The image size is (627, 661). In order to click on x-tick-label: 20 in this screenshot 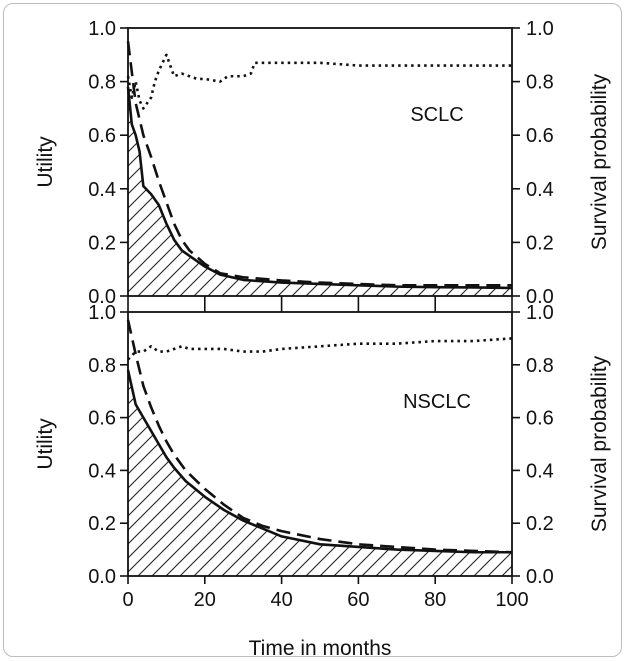, I will do `click(205, 600)`.